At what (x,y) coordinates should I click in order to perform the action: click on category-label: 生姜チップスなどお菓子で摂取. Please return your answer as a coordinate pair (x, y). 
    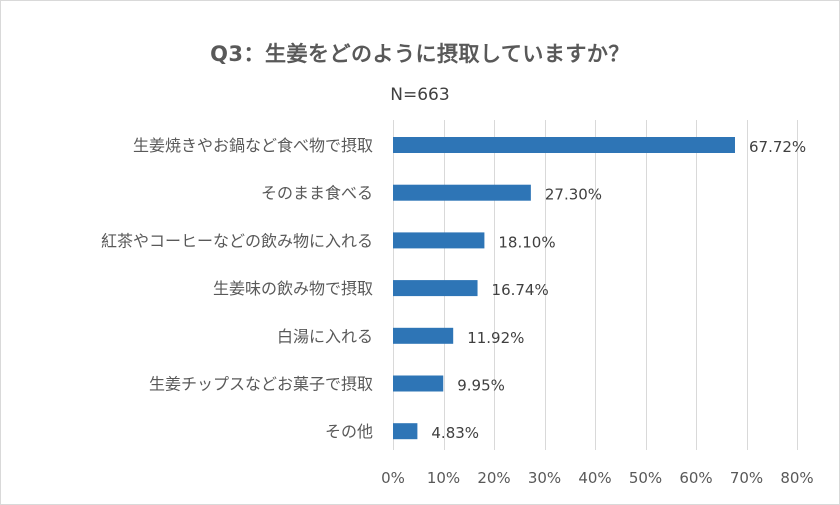
    Looking at the image, I should click on (261, 384).